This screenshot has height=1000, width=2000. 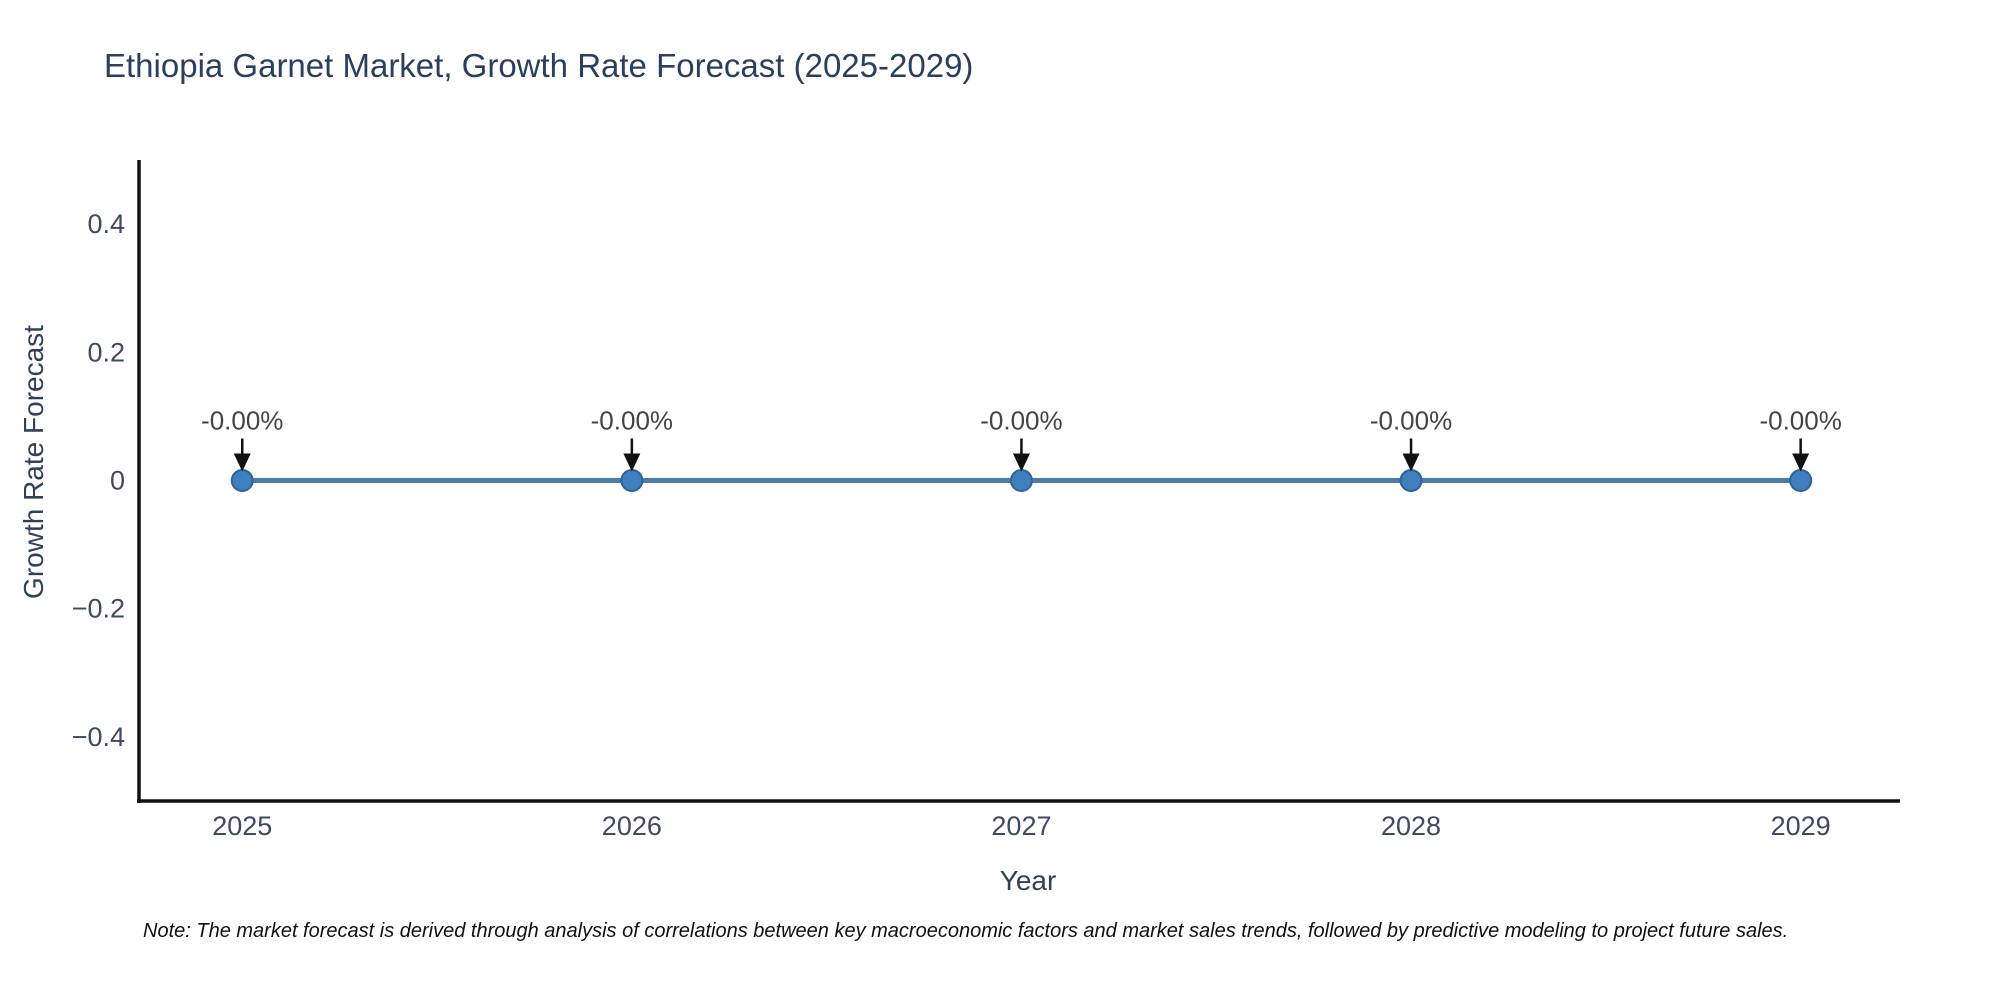 I want to click on x-tick-label: 2027, so click(x=1021, y=826).